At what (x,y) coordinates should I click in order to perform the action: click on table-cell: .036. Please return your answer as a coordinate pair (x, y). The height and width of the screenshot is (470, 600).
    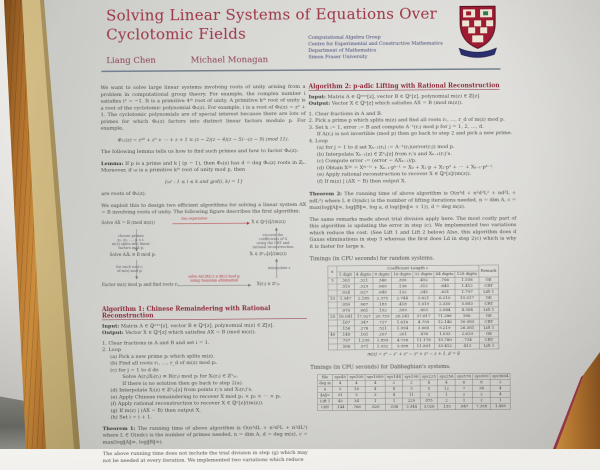
    Looking at the image, I should click on (394, 407).